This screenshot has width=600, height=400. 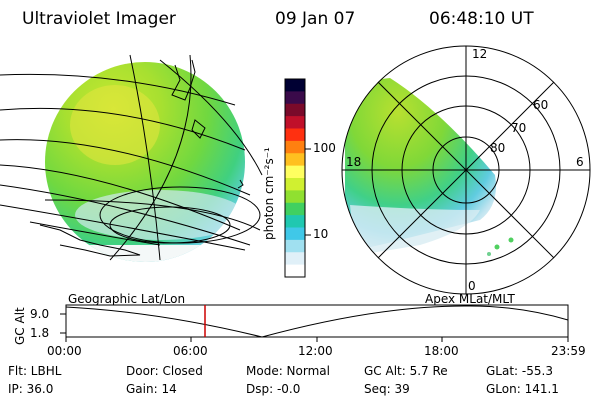 I want to click on polar-label-0: 0, so click(x=472, y=286).